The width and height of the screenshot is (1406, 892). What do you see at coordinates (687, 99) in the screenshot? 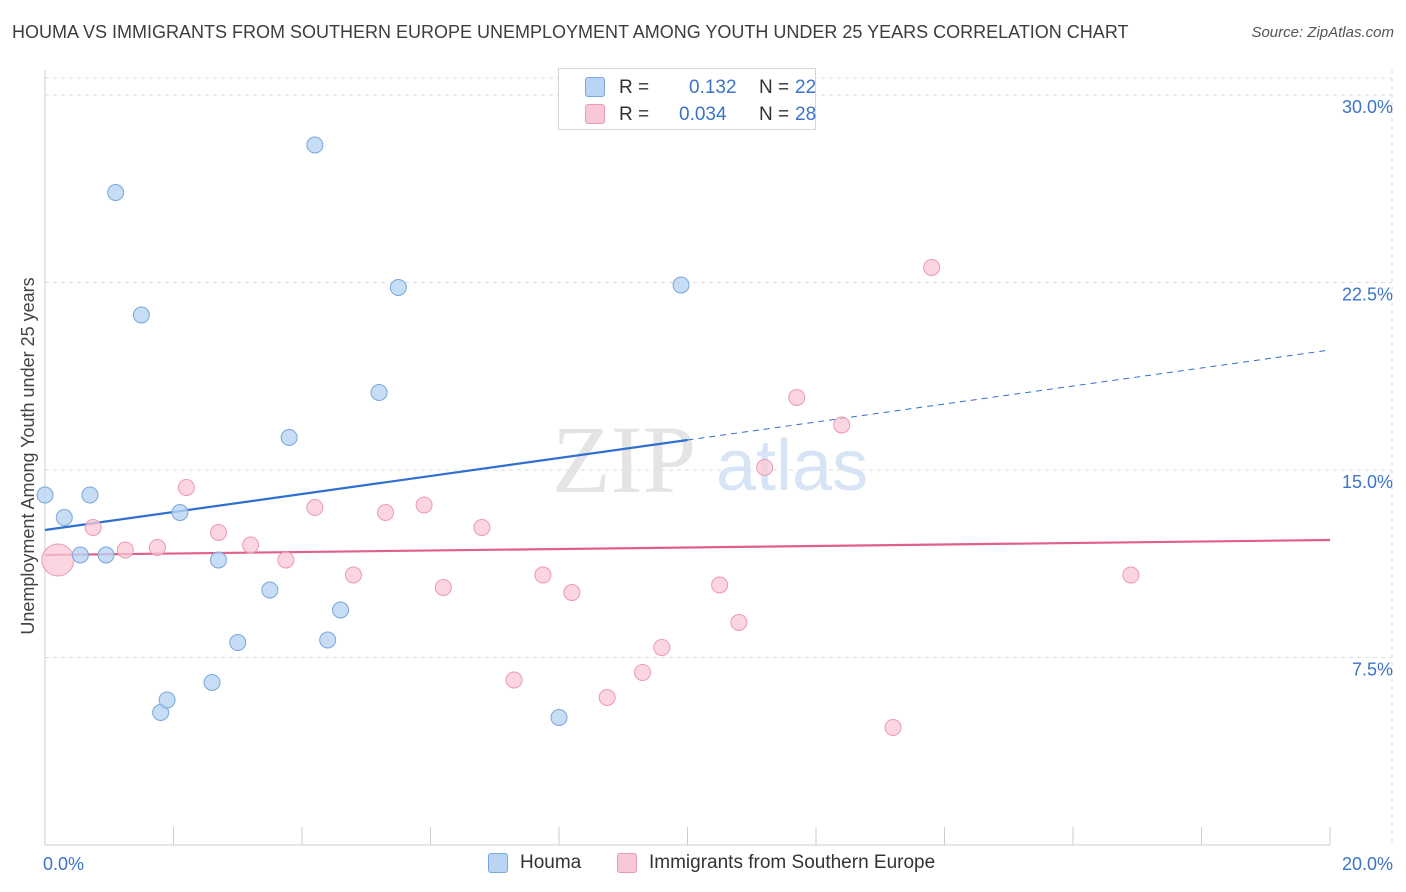
I see `correlation-legend: R = 0.132 N = 22 R = 0.034 N = 28` at bounding box center [687, 99].